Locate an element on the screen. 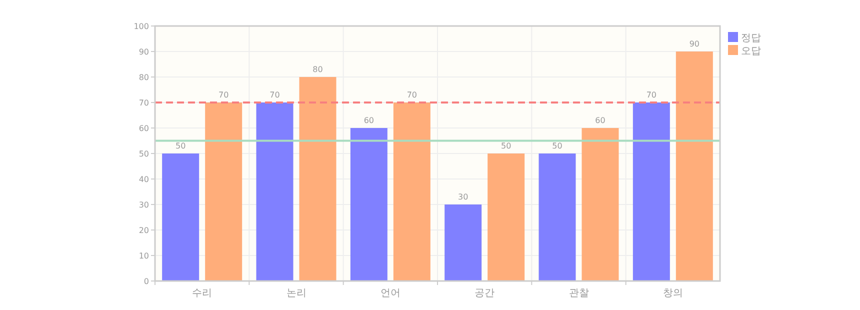  y-tick-label: 10 is located at coordinates (143, 256).